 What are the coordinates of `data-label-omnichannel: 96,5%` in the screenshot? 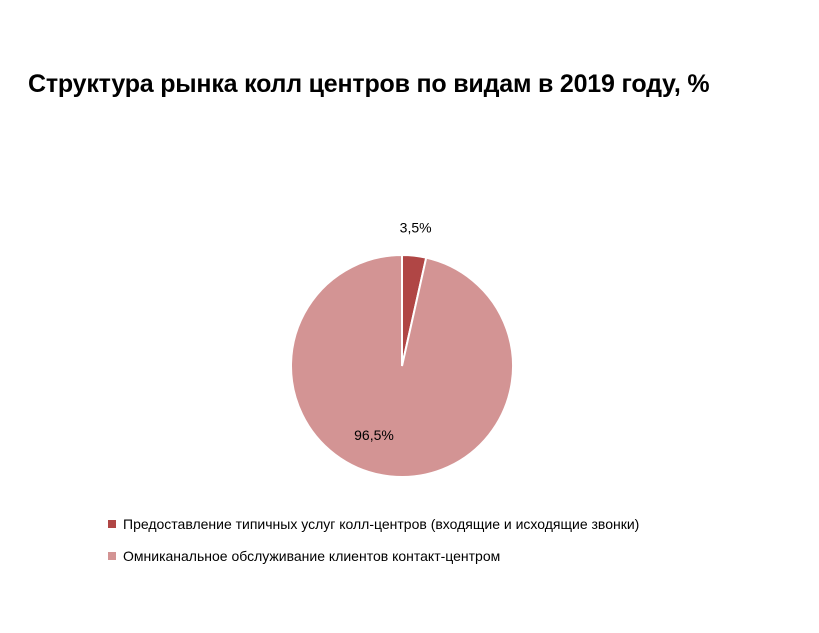 It's located at (374, 435).